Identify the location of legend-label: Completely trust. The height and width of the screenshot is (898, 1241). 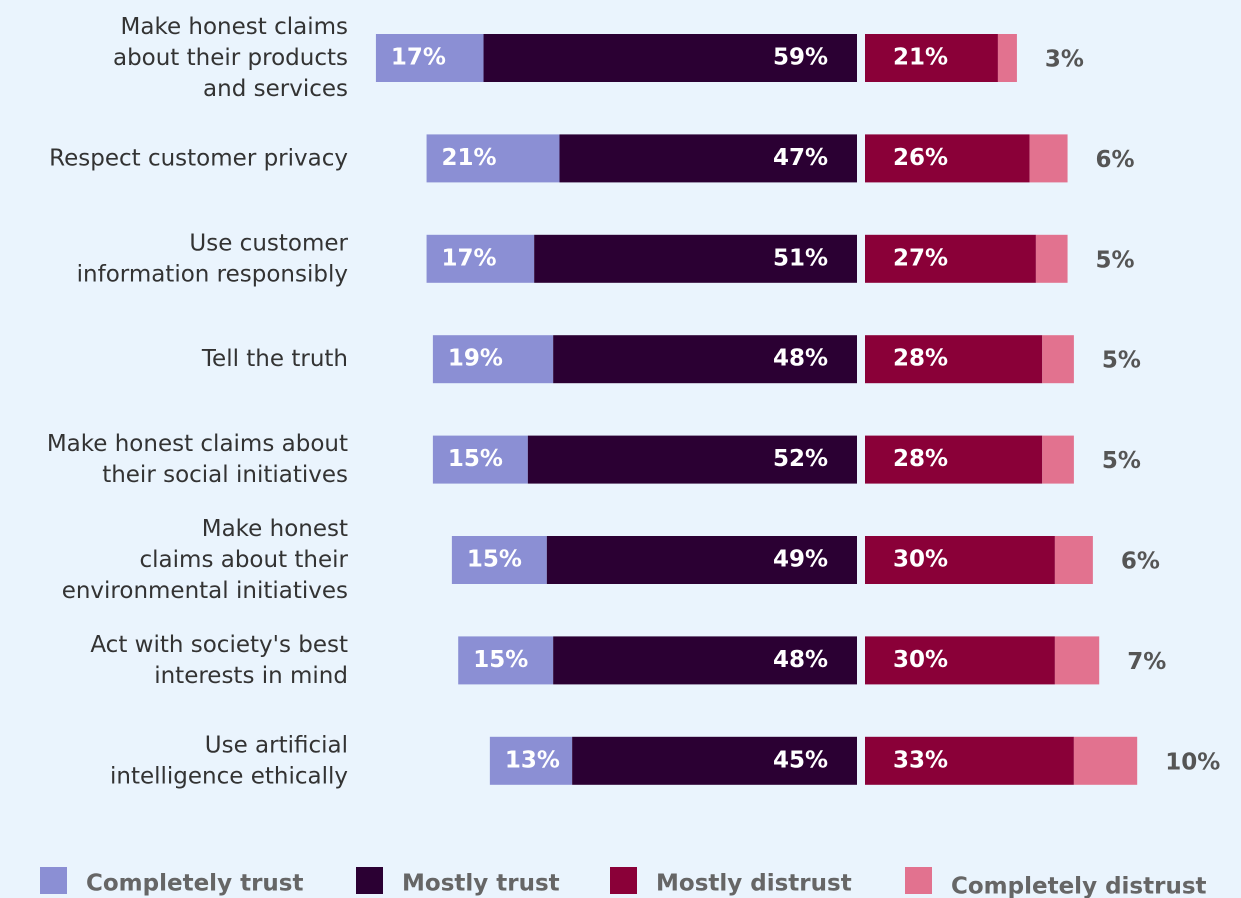
(194, 884).